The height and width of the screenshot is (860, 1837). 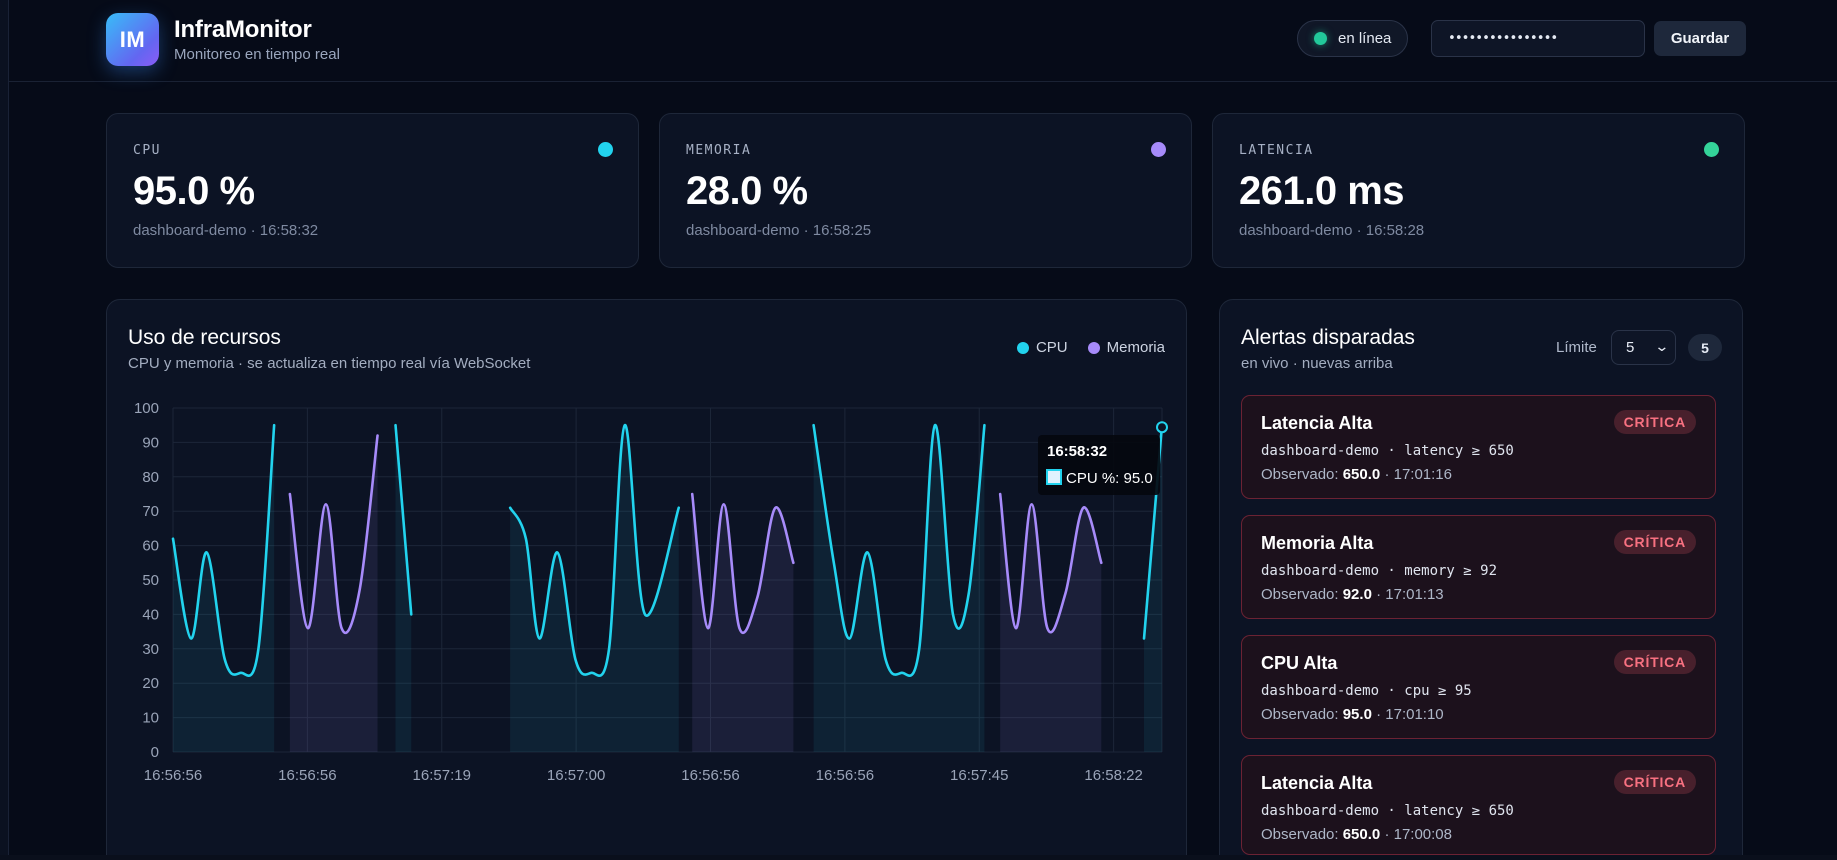 What do you see at coordinates (150, 614) in the screenshot?
I see `y-tick-label: 40` at bounding box center [150, 614].